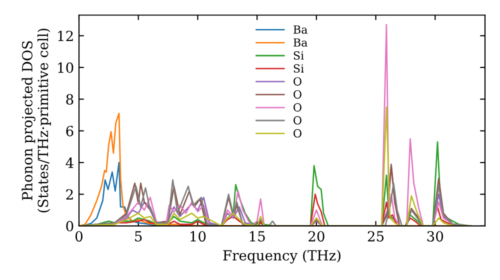 This screenshot has height=280, width=500. What do you see at coordinates (316, 236) in the screenshot?
I see `x-tick-label: 20` at bounding box center [316, 236].